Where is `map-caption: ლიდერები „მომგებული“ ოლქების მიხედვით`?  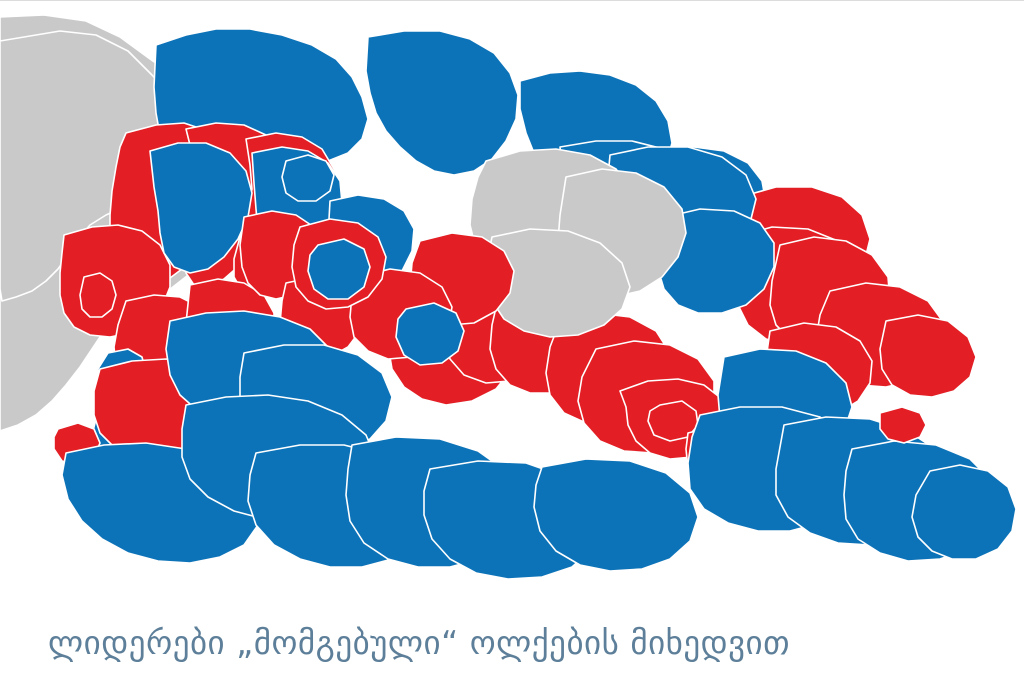 map-caption: ლიდერები „მომგებული“ ოლქების მიხედვით is located at coordinates (419, 642).